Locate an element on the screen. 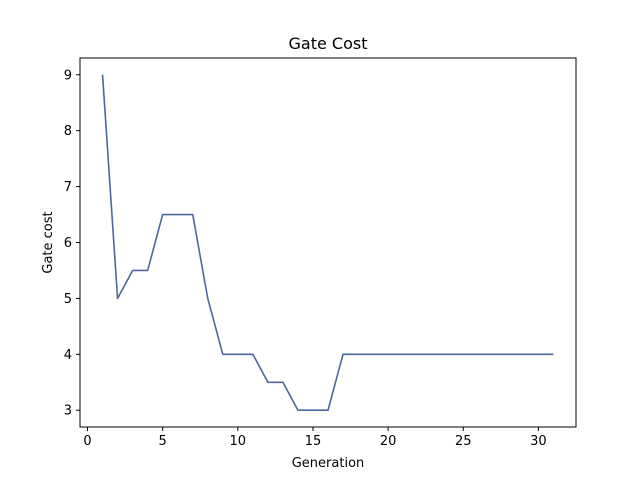  x-tick-label: 25 is located at coordinates (463, 441).